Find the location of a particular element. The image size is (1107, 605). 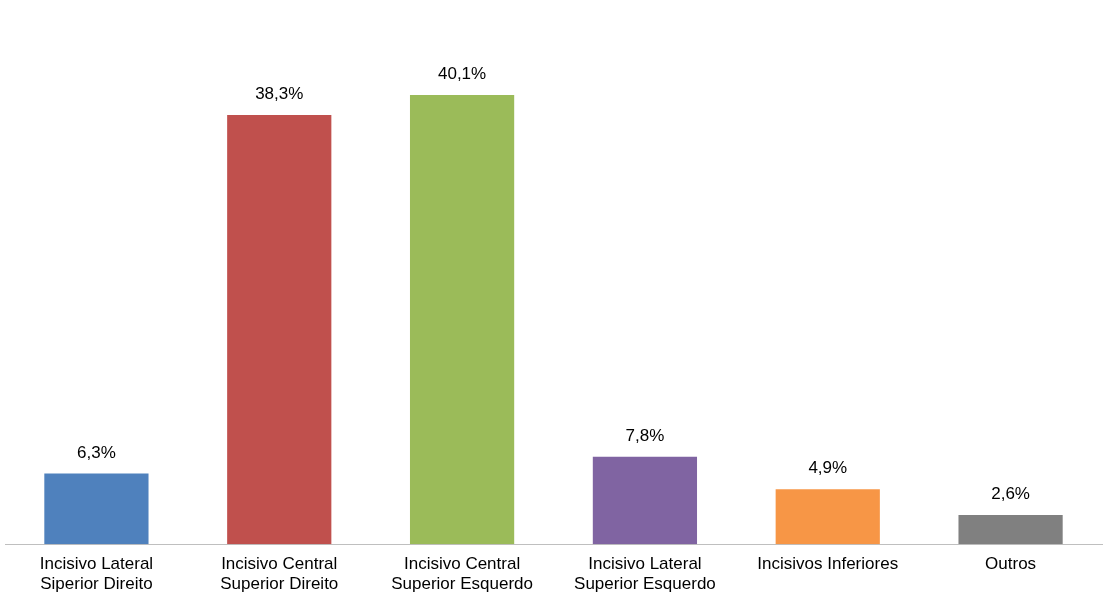

data-label: 38,3% is located at coordinates (279, 94).